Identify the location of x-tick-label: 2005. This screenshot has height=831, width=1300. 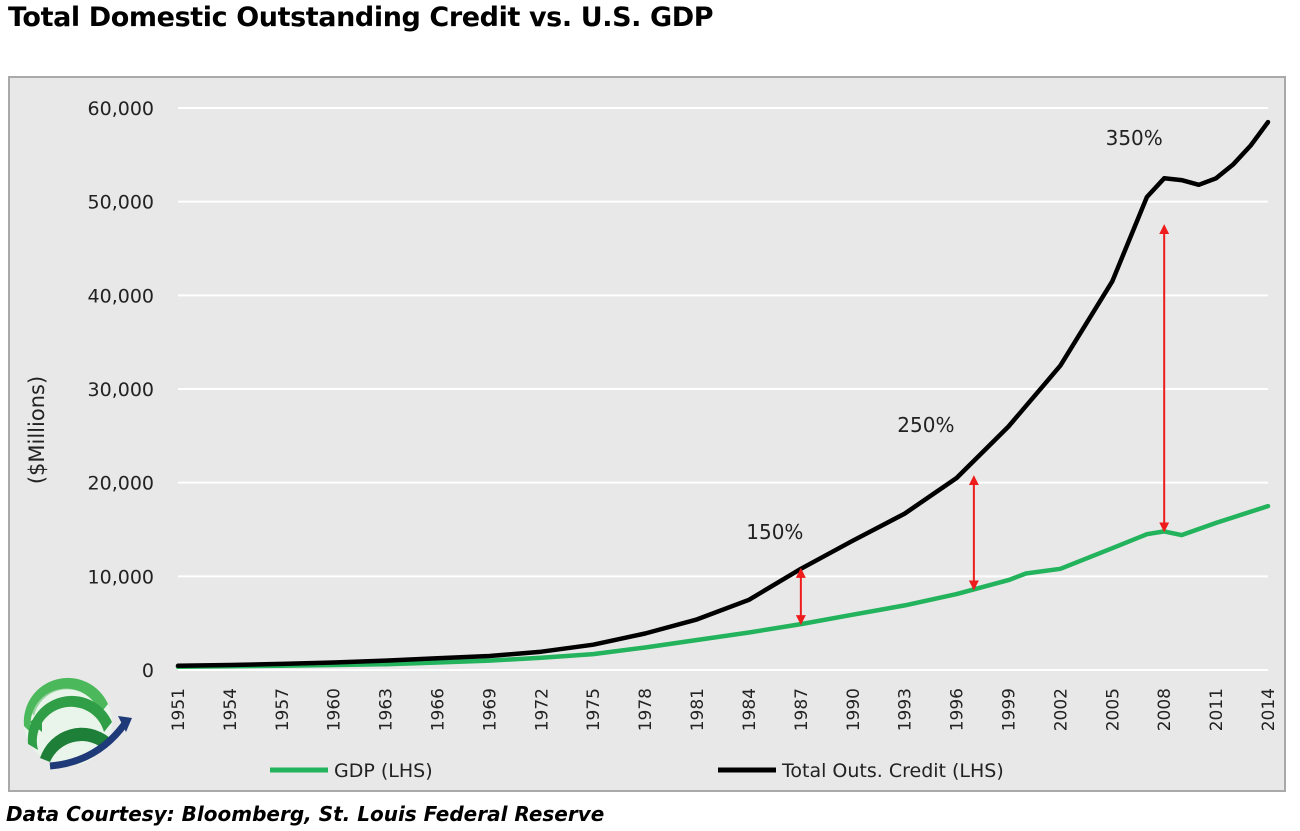
(1113, 709).